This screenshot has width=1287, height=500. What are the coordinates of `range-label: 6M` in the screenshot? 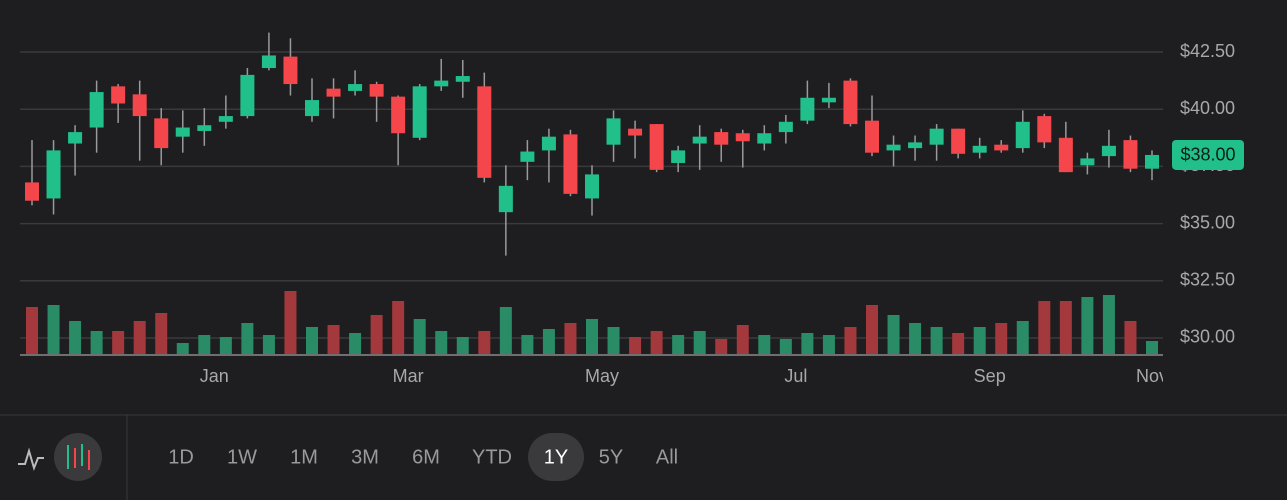 It's located at (426, 457).